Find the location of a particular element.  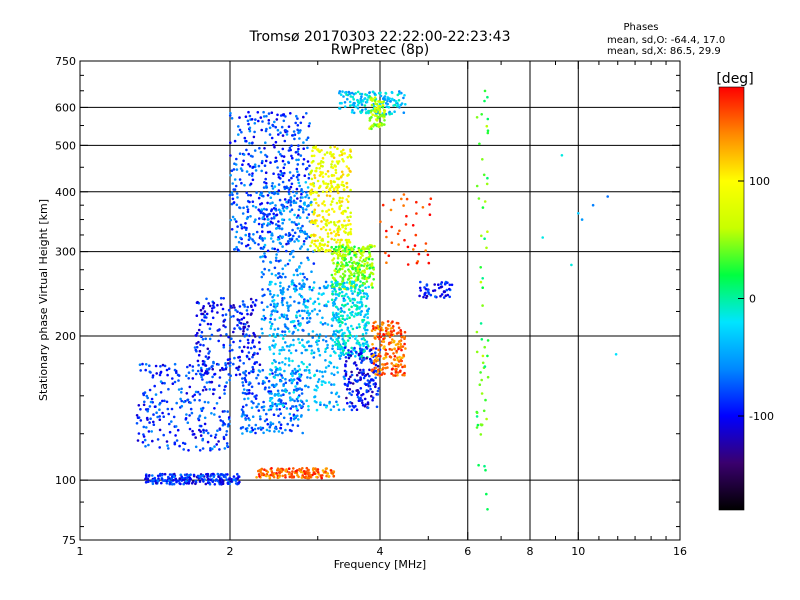

x-tick-label: 16 is located at coordinates (680, 551).